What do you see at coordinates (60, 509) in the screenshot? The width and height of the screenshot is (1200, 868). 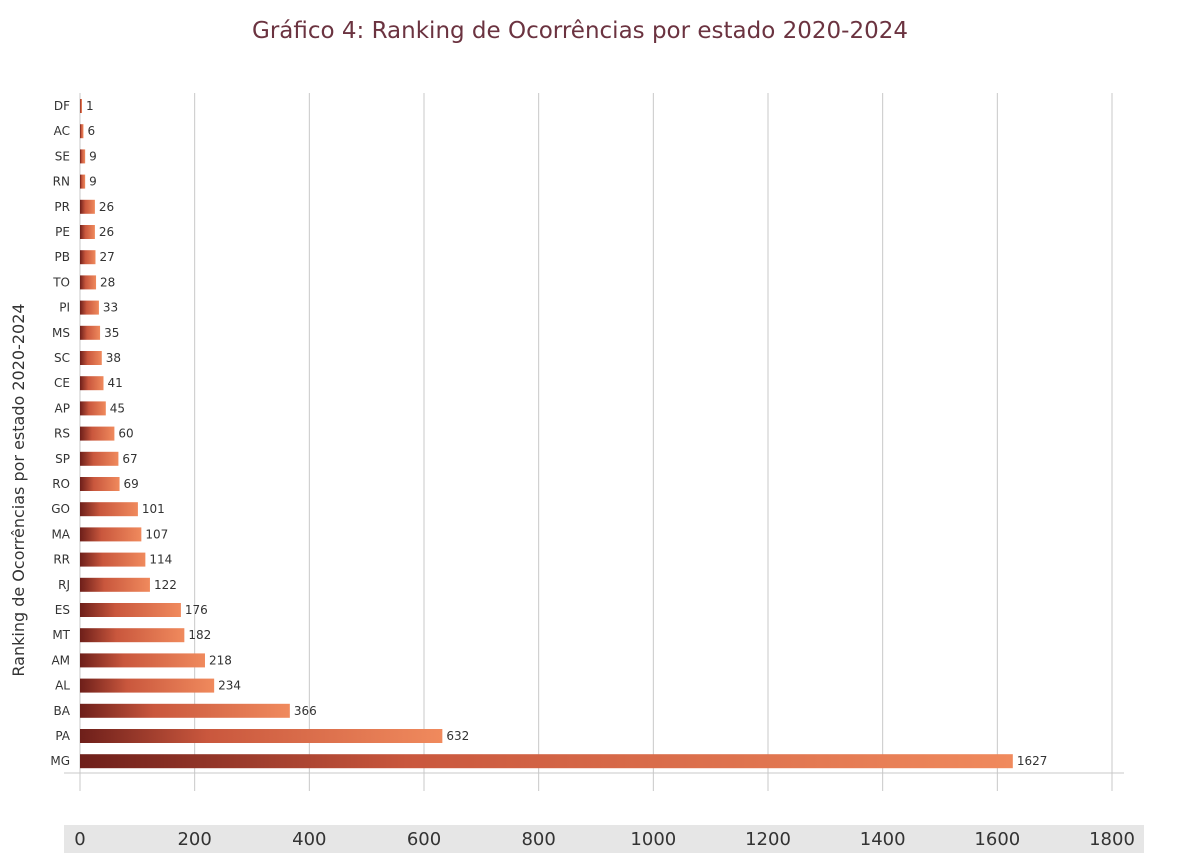 I see `category-label: GO` at bounding box center [60, 509].